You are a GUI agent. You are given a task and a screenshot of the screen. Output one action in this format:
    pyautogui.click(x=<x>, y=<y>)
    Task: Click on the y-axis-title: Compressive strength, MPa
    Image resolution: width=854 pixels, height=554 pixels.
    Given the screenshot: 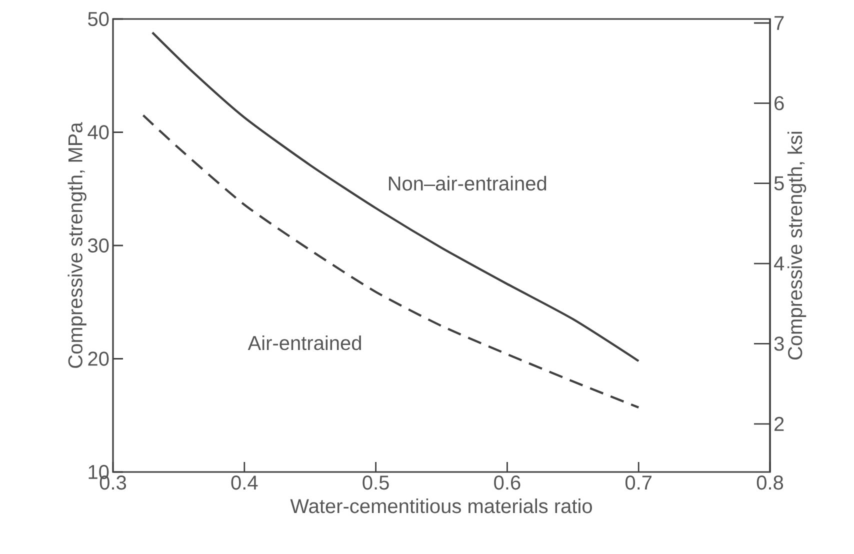 What is the action you would take?
    pyautogui.click(x=77, y=245)
    